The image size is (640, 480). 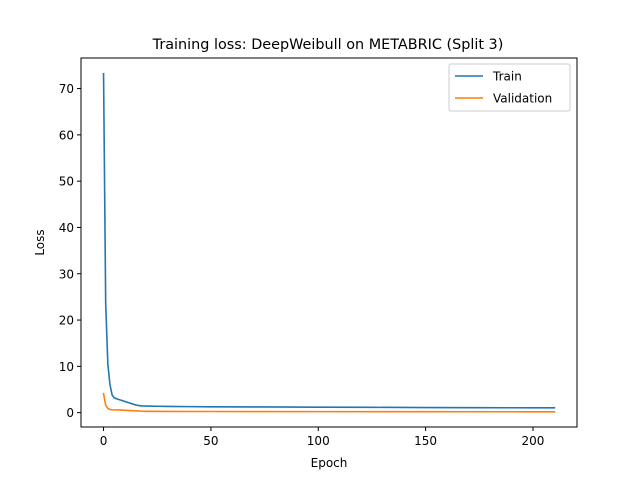 I want to click on y-tick-label: 60, so click(x=66, y=135).